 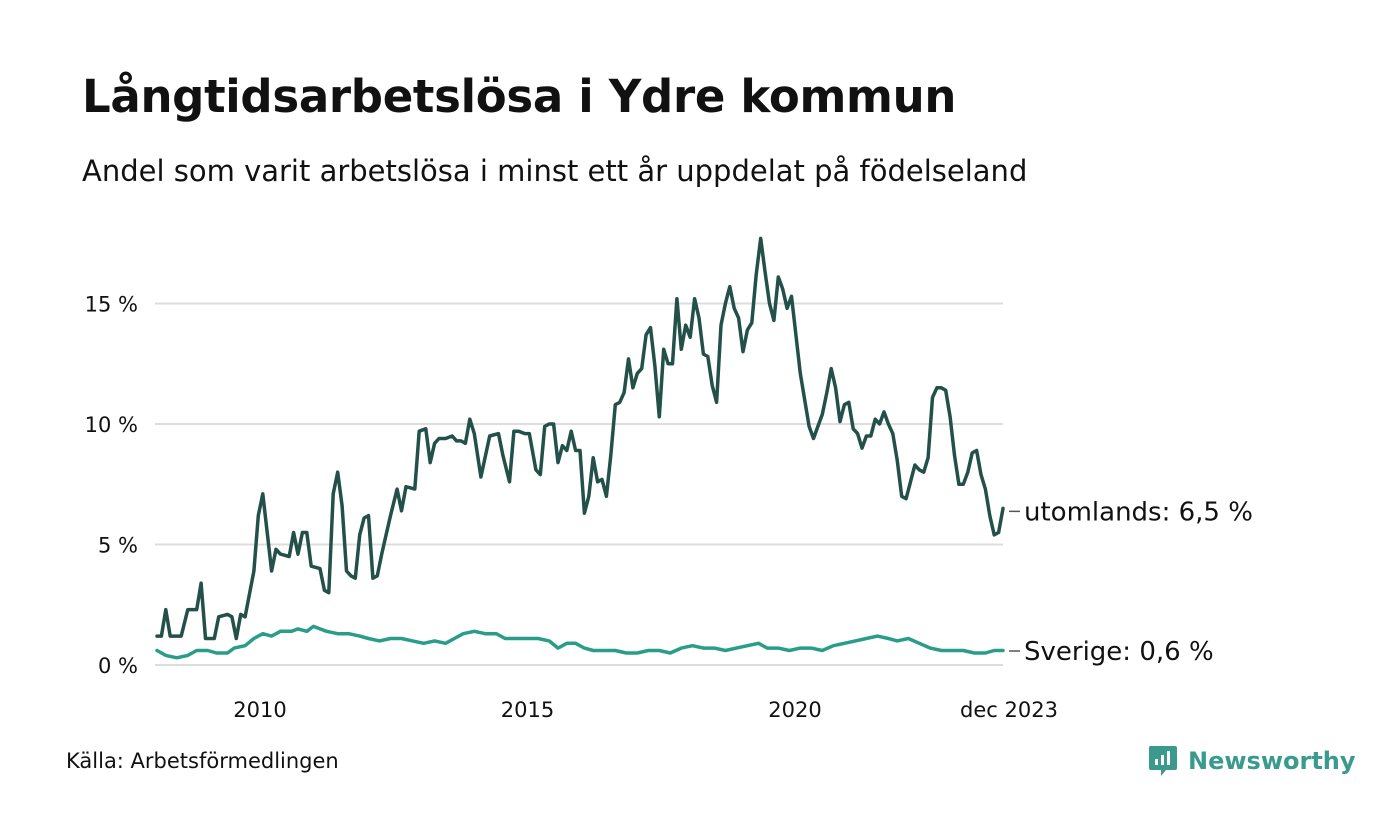 What do you see at coordinates (580, 642) in the screenshot?
I see `series-line-sverige` at bounding box center [580, 642].